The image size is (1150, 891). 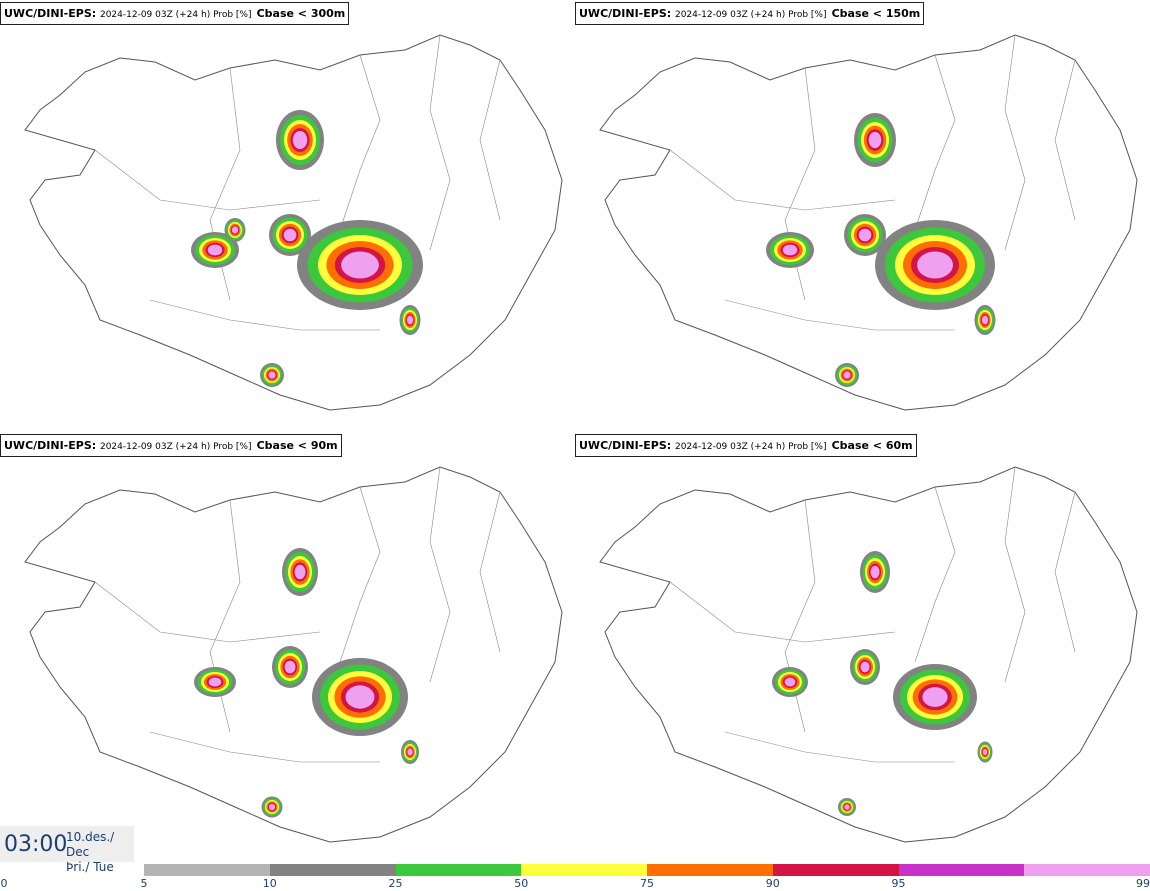 What do you see at coordinates (647, 883) in the screenshot?
I see `colorbar-tick-label: 75` at bounding box center [647, 883].